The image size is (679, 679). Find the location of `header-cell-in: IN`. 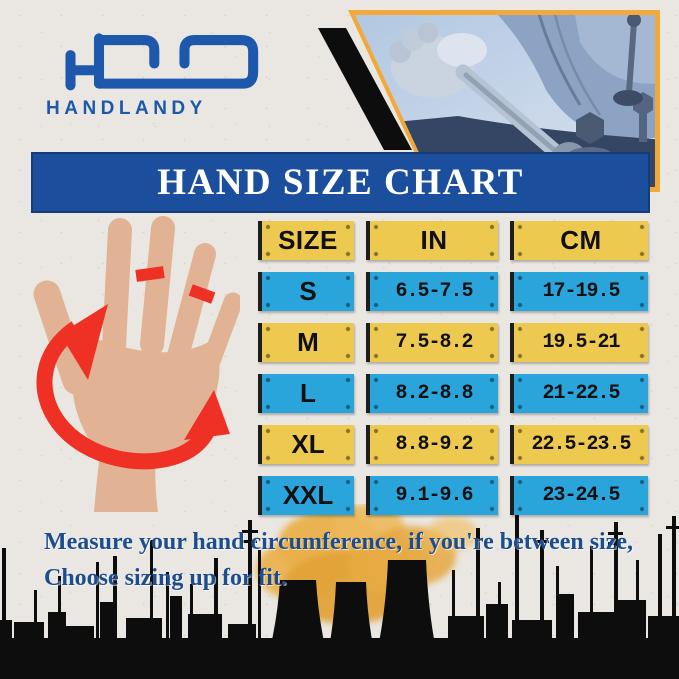

header-cell-in: IN is located at coordinates (432, 240).